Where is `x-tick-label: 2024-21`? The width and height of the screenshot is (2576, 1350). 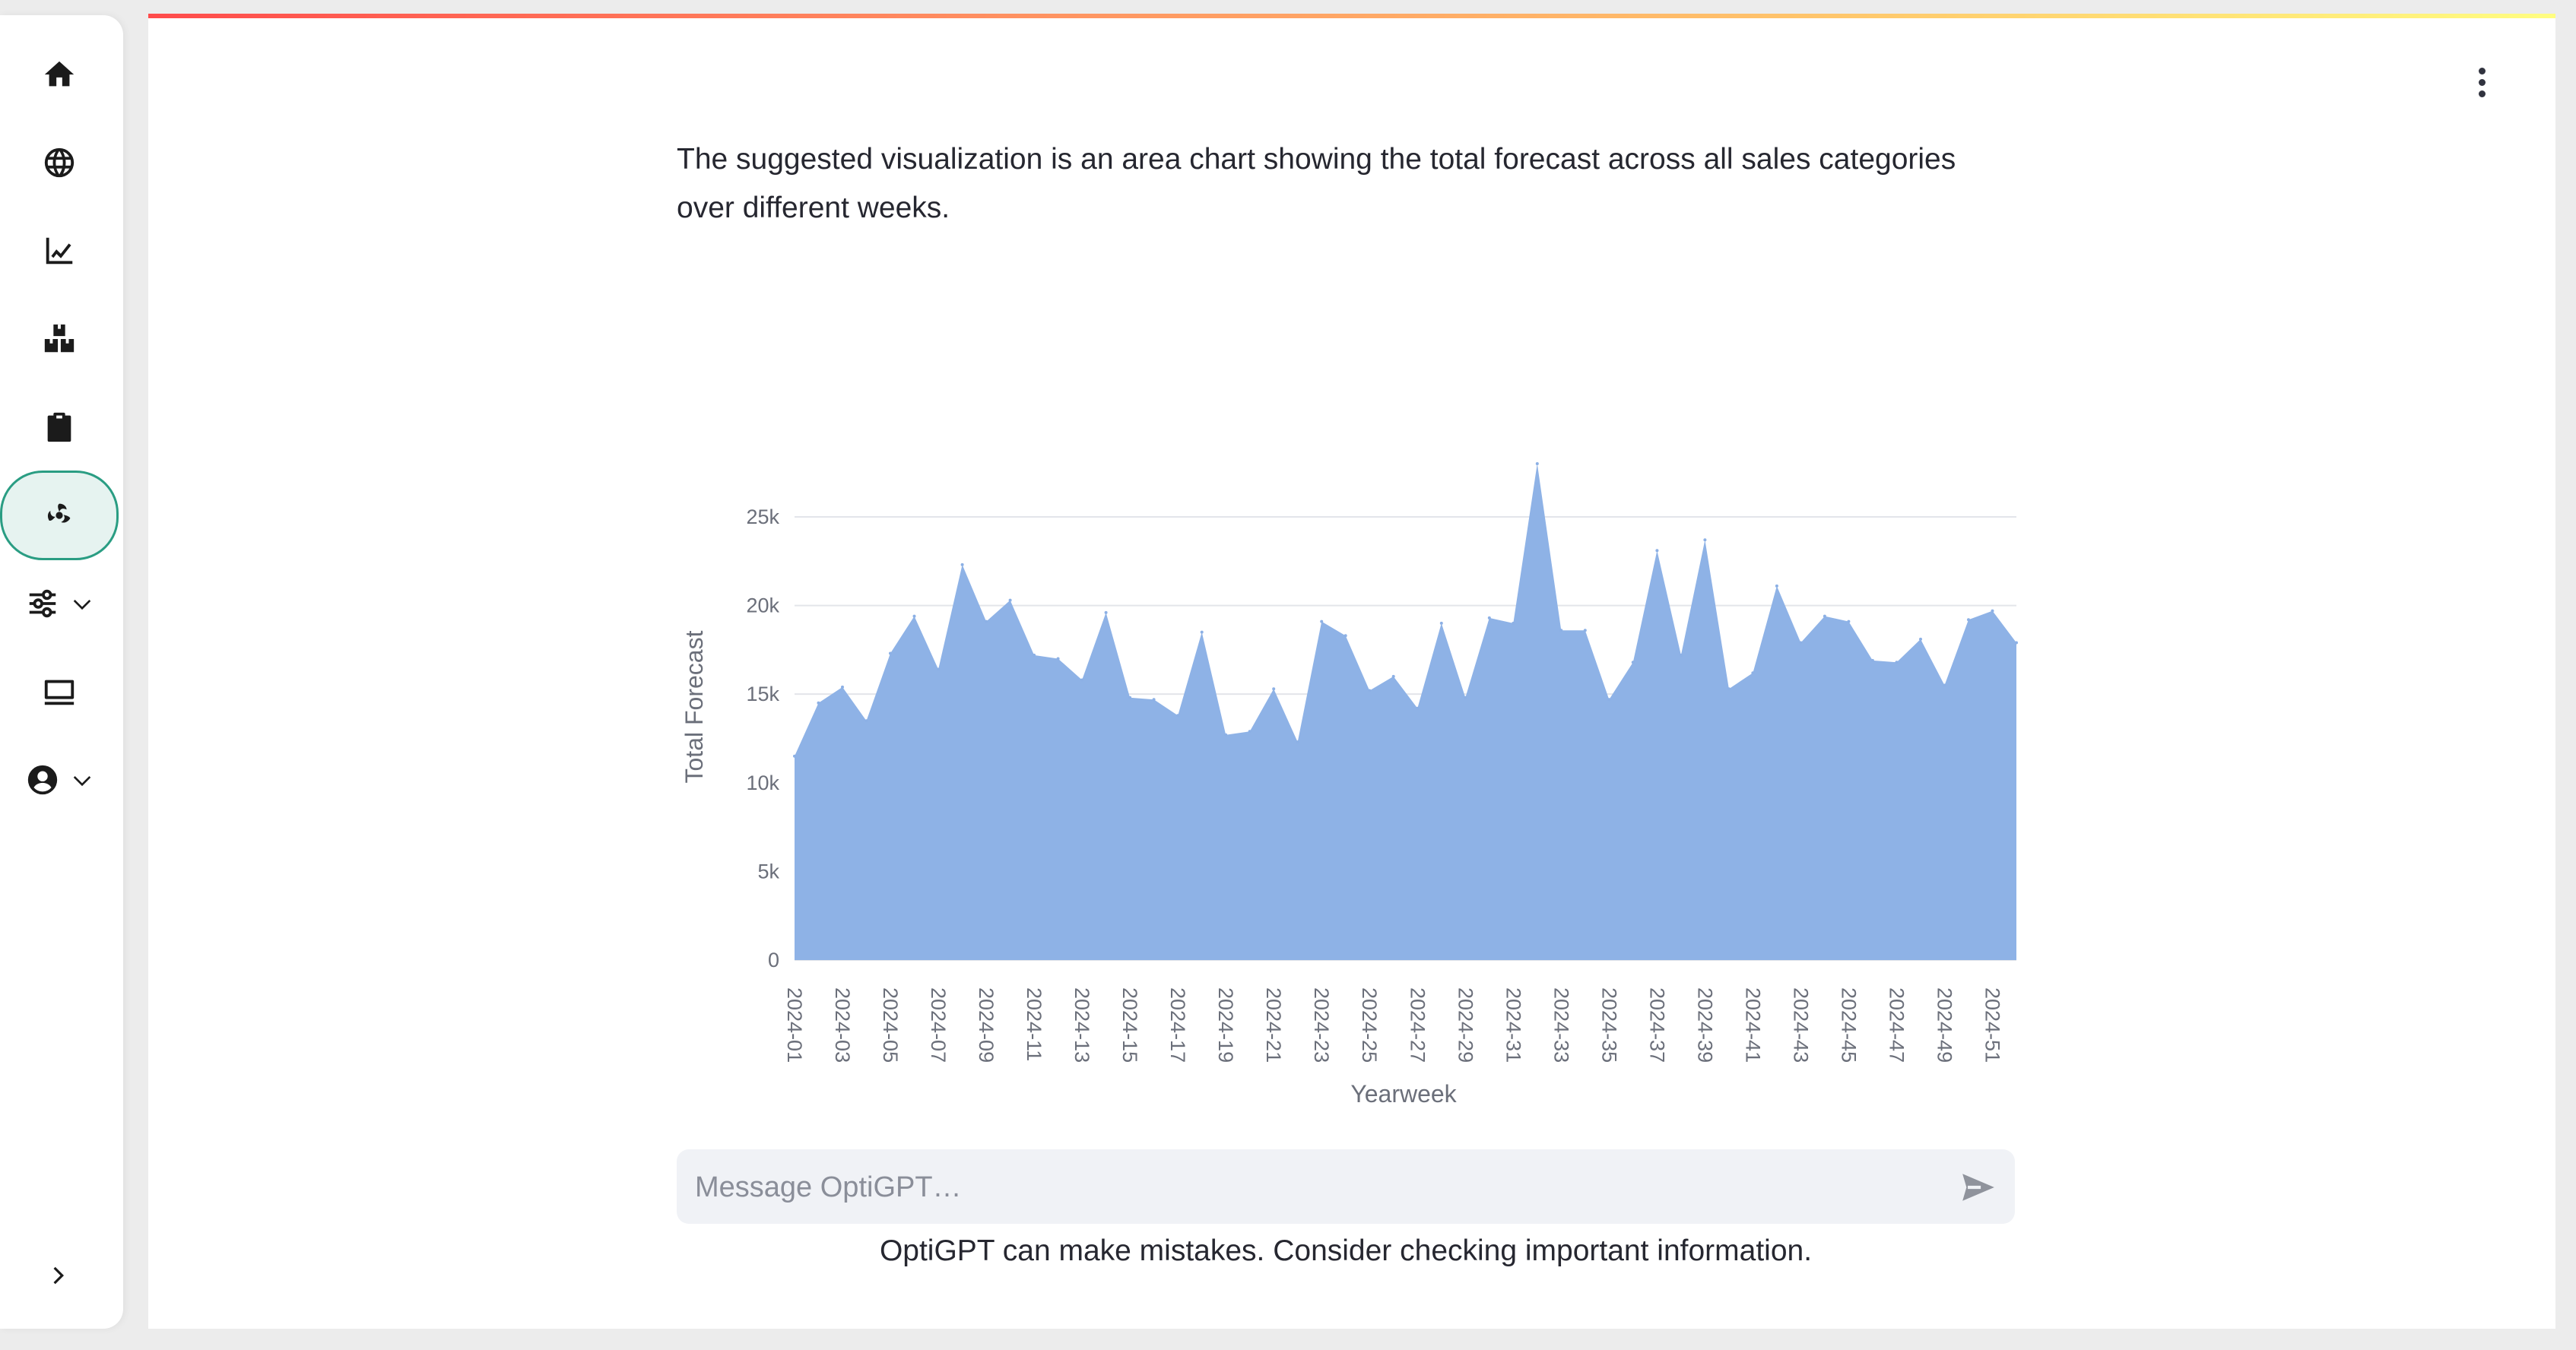
x-tick-label: 2024-21 is located at coordinates (1273, 1025).